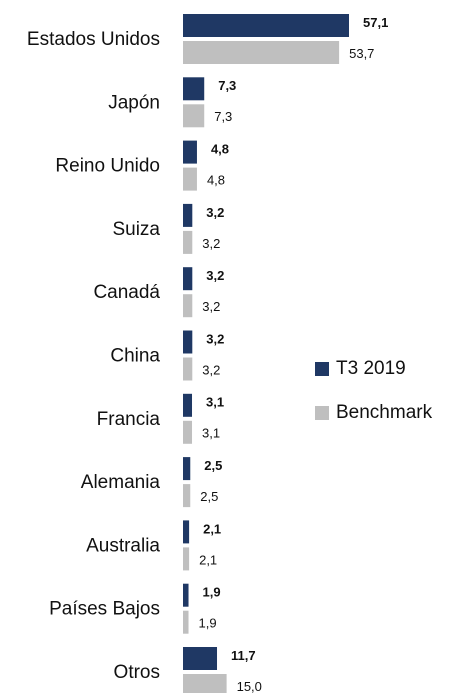 This screenshot has width=450, height=693. I want to click on category-label: Japón, so click(134, 102).